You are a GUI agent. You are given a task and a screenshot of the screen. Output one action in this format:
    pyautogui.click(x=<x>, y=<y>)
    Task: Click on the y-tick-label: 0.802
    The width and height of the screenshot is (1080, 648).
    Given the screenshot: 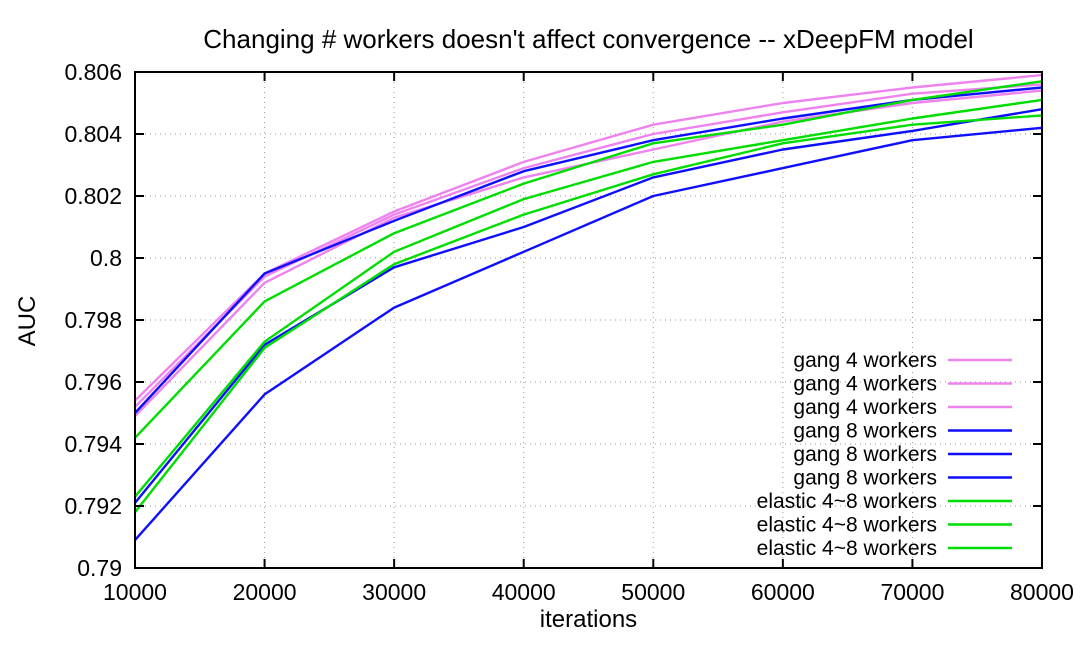 What is the action you would take?
    pyautogui.click(x=93, y=196)
    